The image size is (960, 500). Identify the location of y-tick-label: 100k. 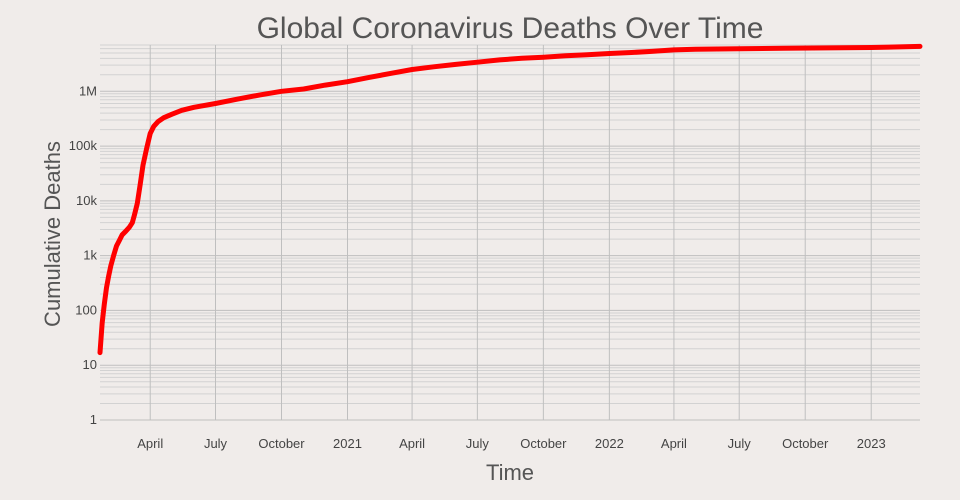
(83, 145).